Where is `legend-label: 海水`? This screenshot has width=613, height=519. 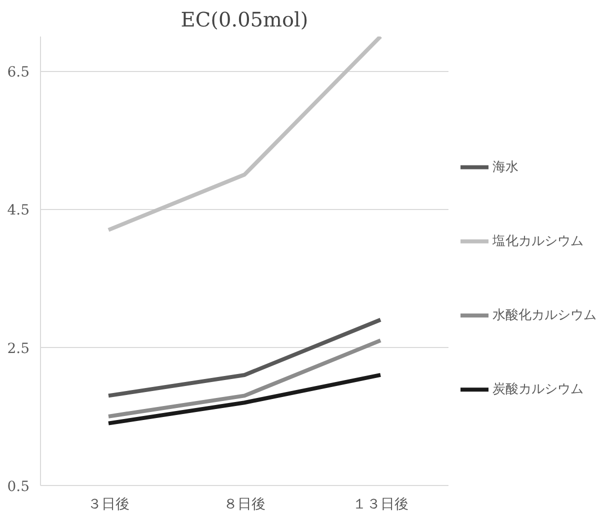 legend-label: 海水 is located at coordinates (505, 167).